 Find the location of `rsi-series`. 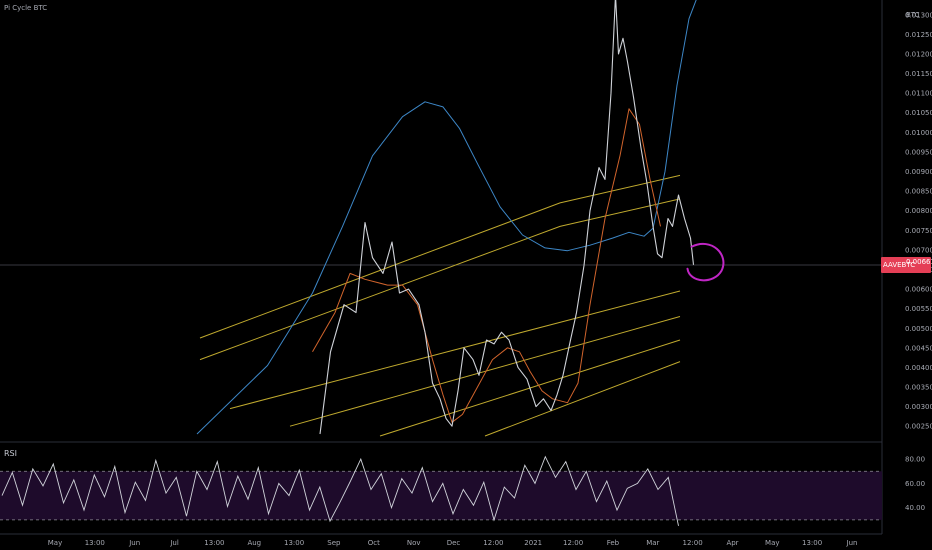

rsi-series is located at coordinates (340, 490).